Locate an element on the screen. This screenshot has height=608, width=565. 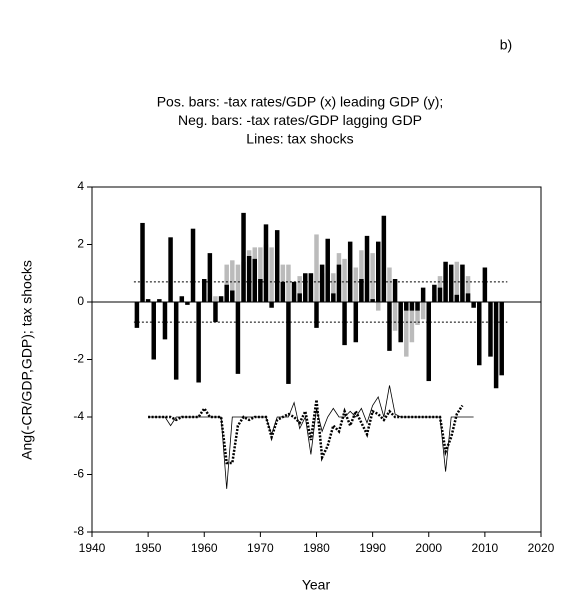
y-tick-label: -4 is located at coordinates (78, 416).